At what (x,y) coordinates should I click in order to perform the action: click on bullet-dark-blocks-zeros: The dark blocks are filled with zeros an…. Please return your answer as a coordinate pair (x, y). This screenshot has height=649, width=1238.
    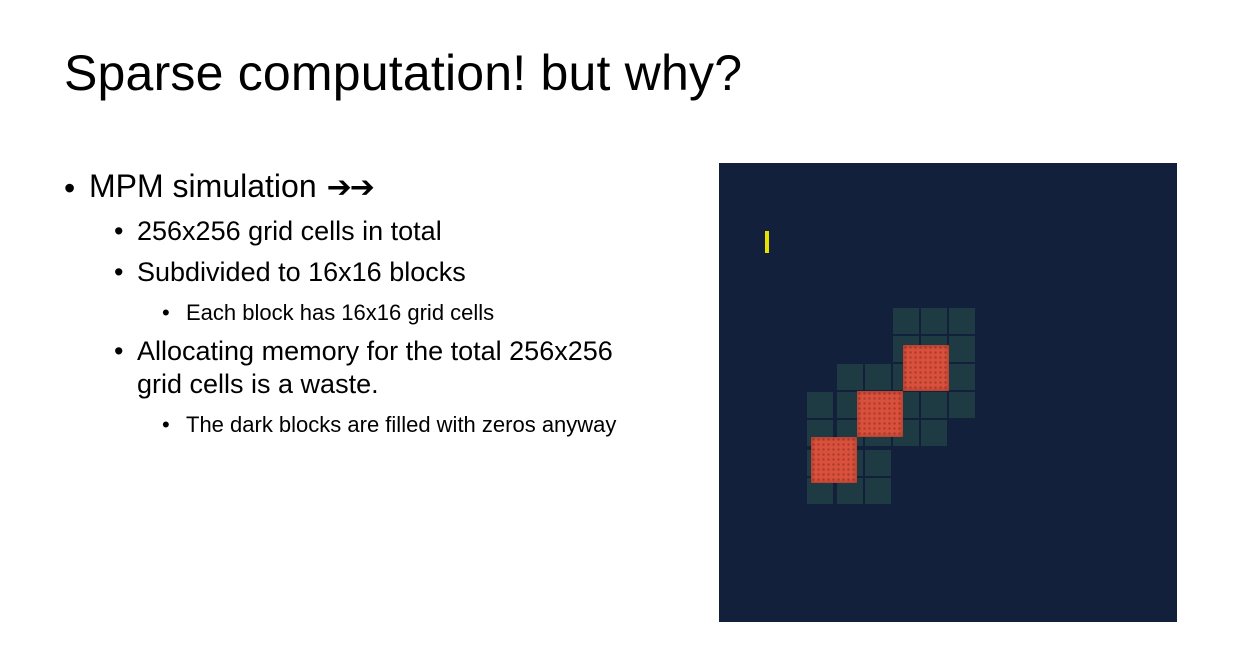
    Looking at the image, I should click on (401, 424).